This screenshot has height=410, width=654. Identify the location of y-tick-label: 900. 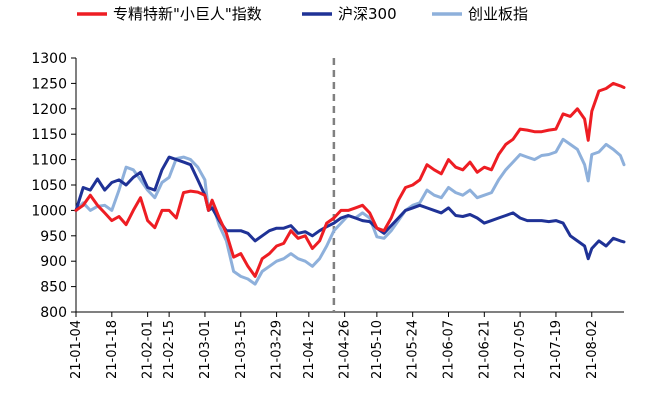
(53, 262).